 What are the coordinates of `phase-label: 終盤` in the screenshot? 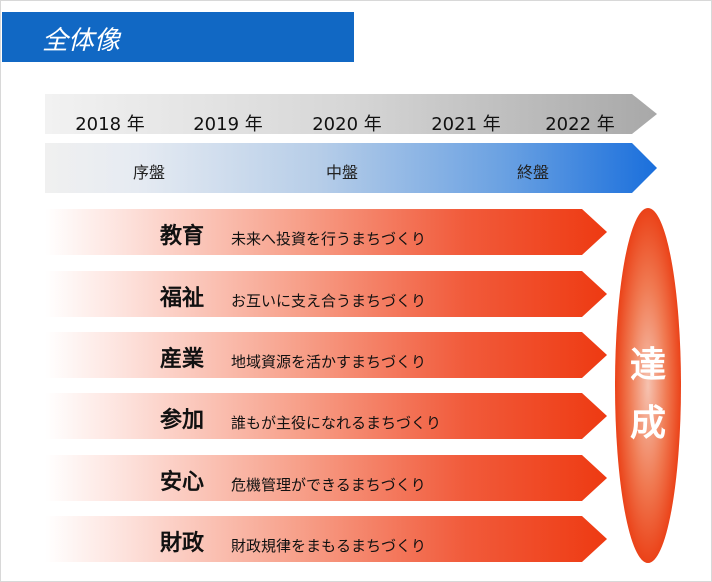 It's located at (533, 172).